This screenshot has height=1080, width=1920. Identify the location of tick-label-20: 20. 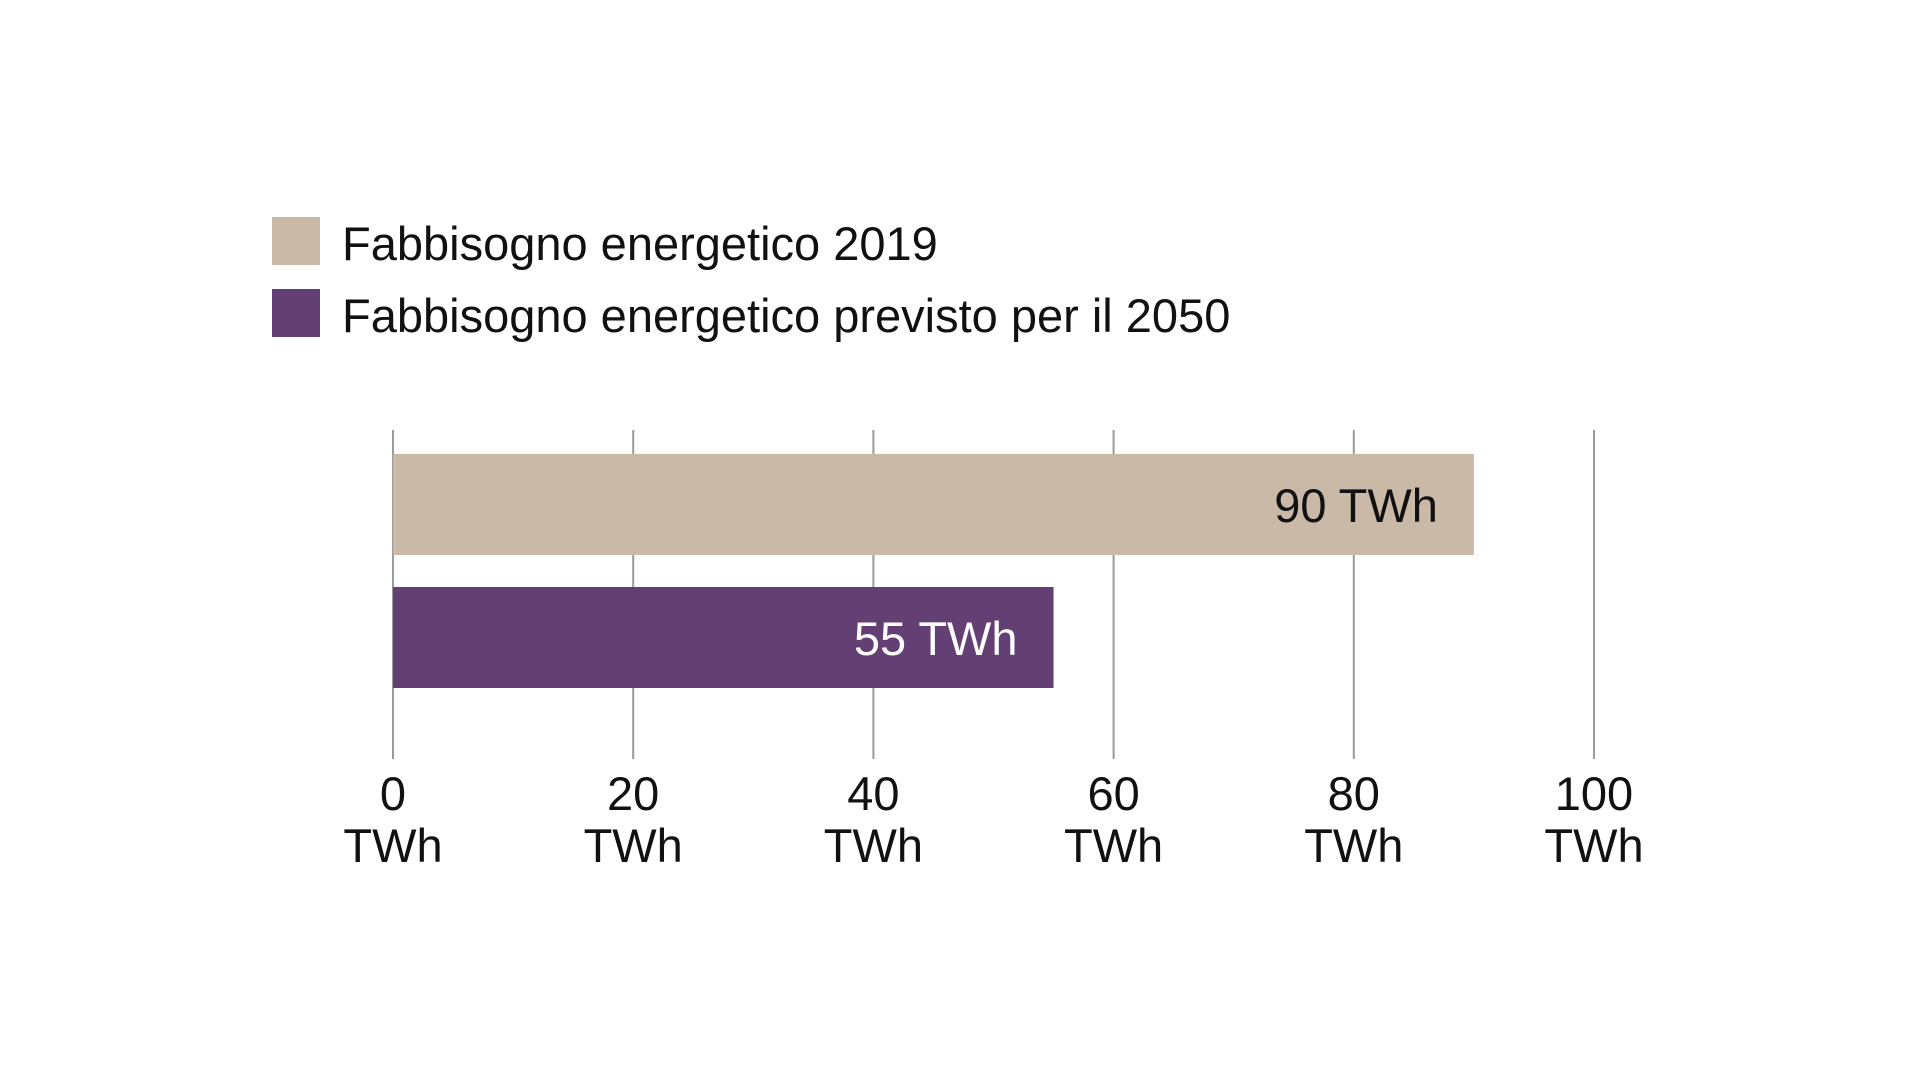
(633, 793).